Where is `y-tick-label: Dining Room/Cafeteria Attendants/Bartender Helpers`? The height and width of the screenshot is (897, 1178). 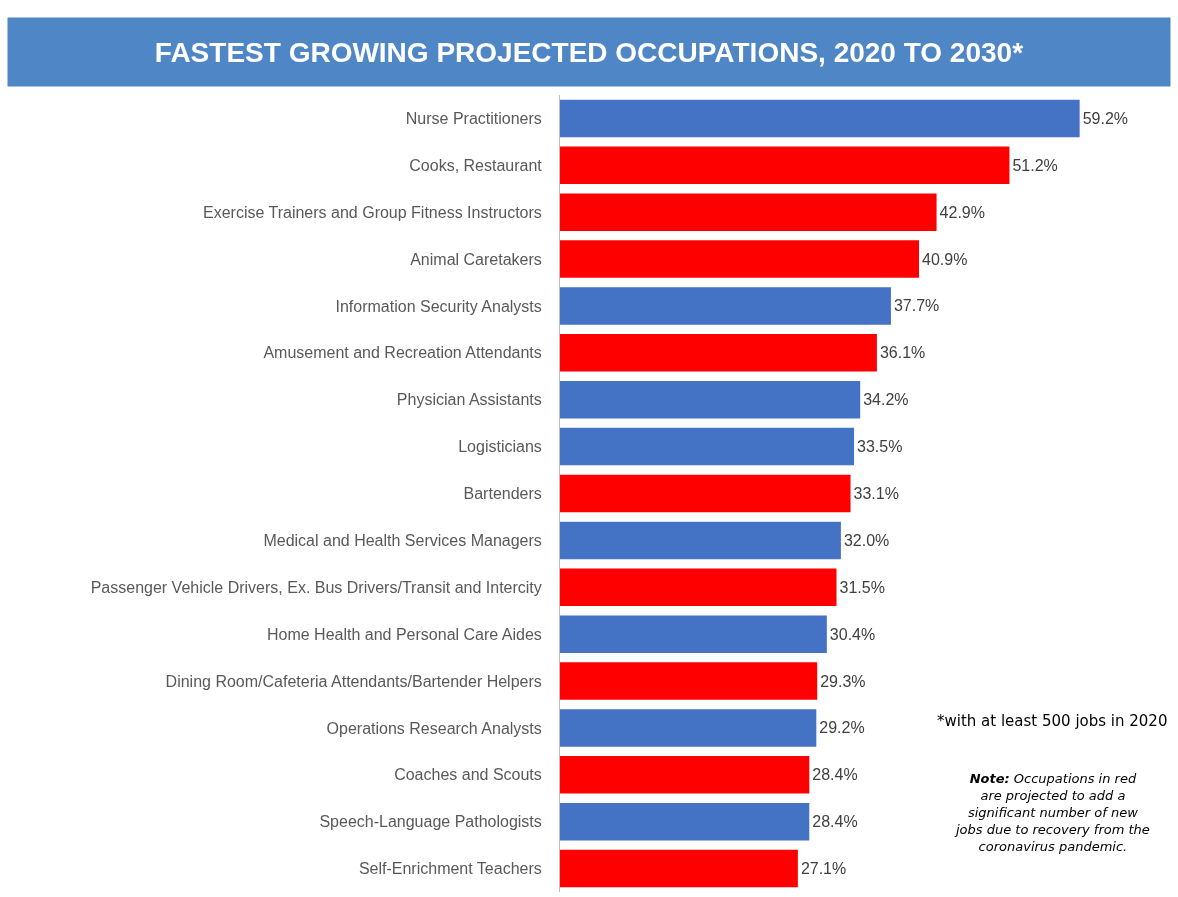
y-tick-label: Dining Room/Cafeteria Attendants/Bartender Helpers is located at coordinates (353, 681).